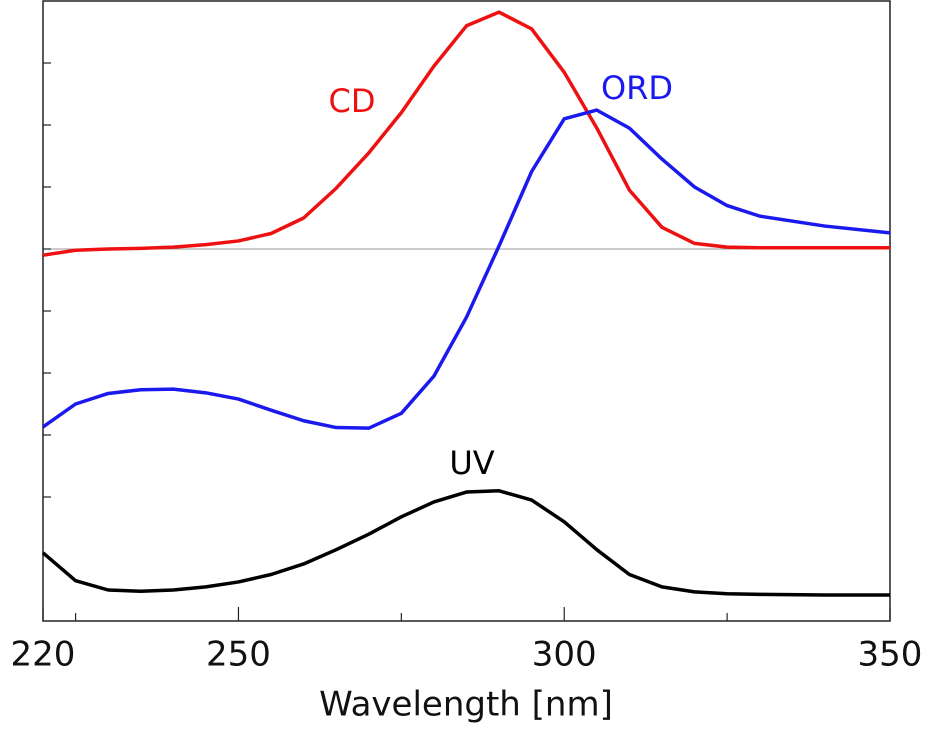 Image resolution: width=932 pixels, height=735 pixels. Describe the element at coordinates (352, 101) in the screenshot. I see `series-label: CD` at that location.